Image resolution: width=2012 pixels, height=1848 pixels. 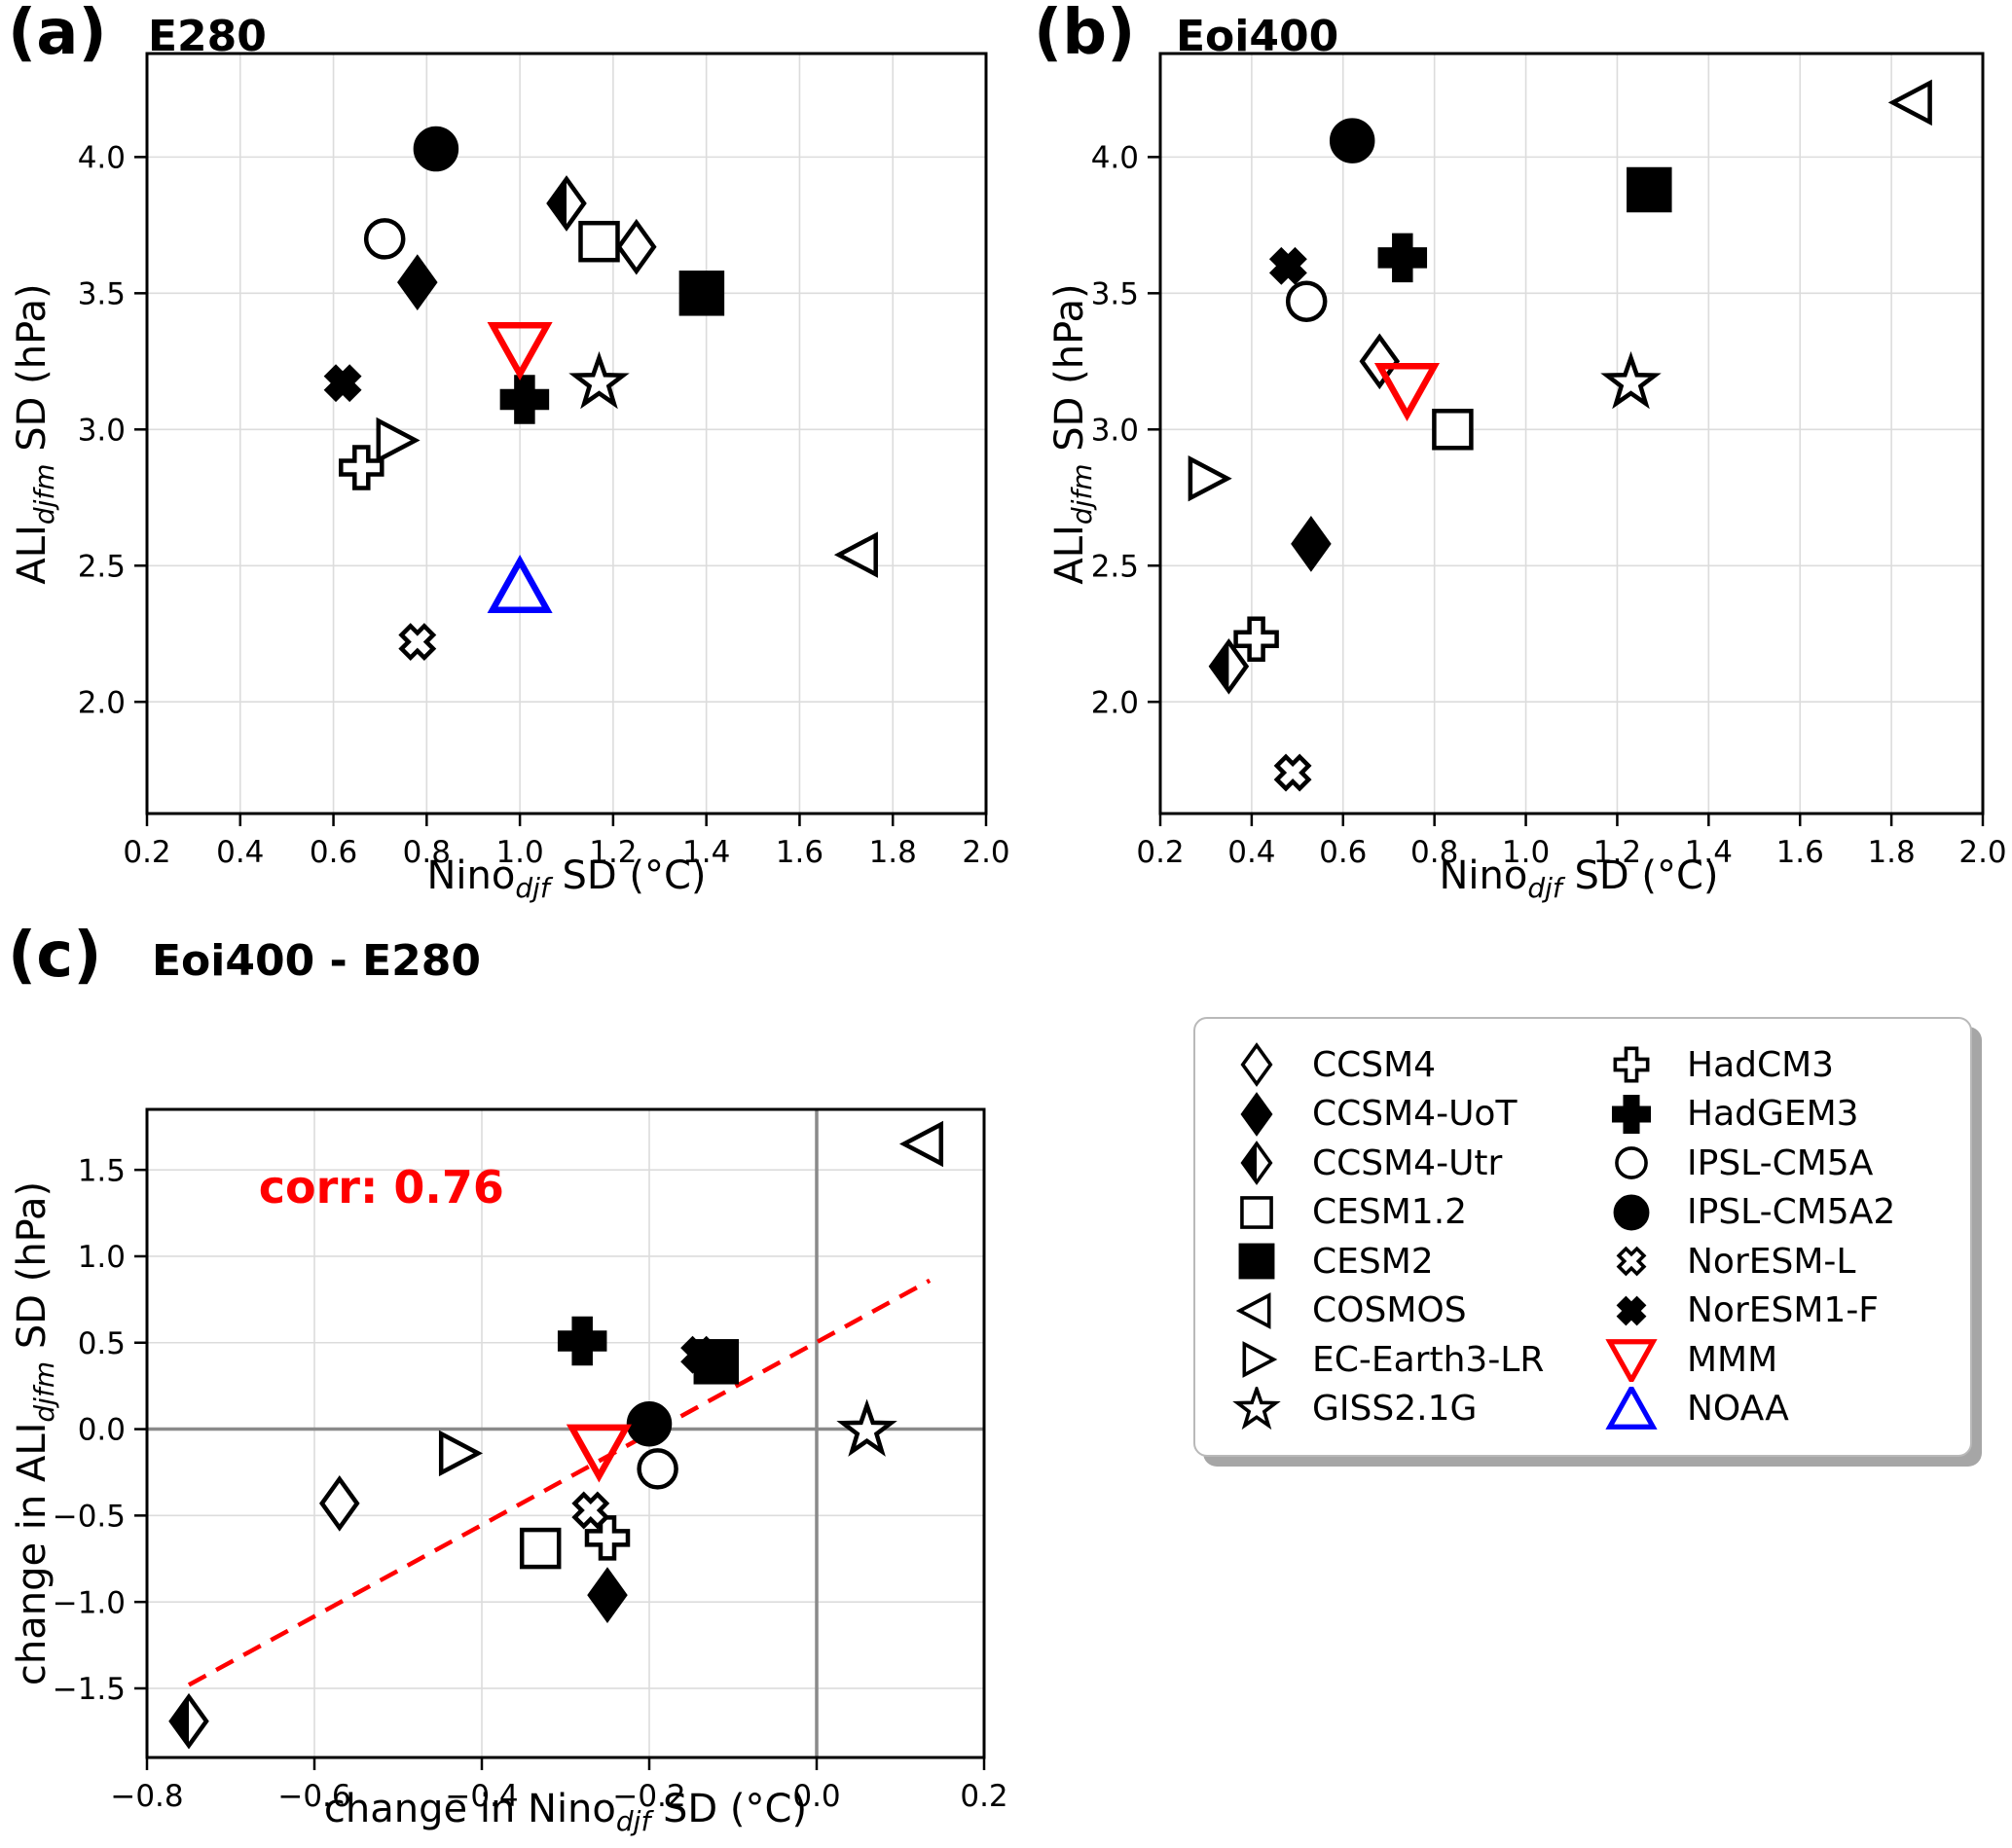 I want to click on legend-label: HadCM3, so click(x=1761, y=1064).